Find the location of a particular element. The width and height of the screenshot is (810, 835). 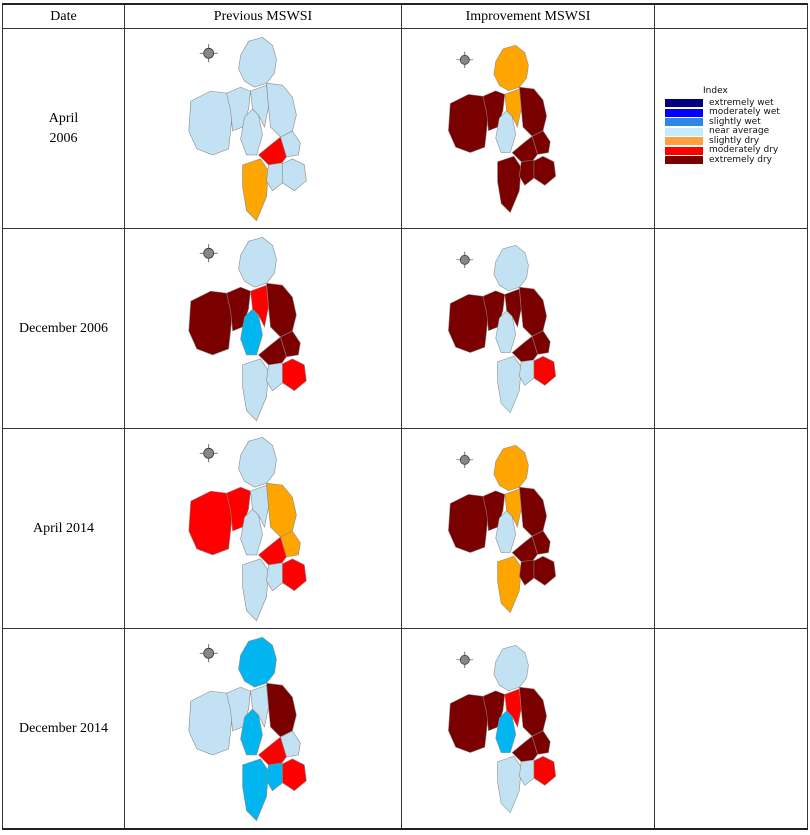

legend-item: moderately wet is located at coordinates (722, 112).